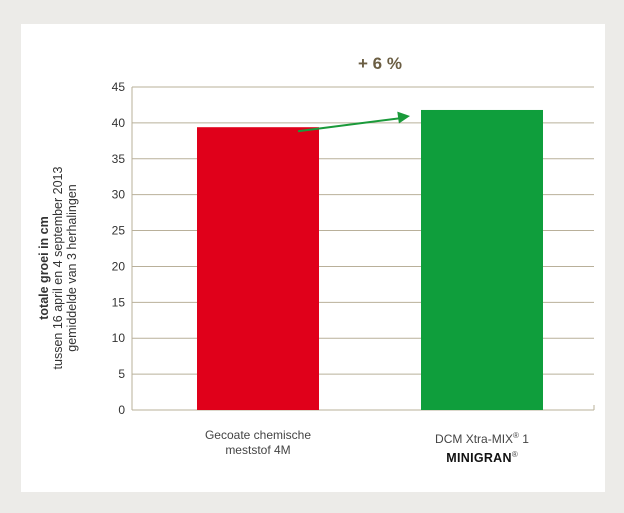 This screenshot has height=513, width=624. Describe the element at coordinates (350, 124) in the screenshot. I see `growth-arrow-line` at that location.